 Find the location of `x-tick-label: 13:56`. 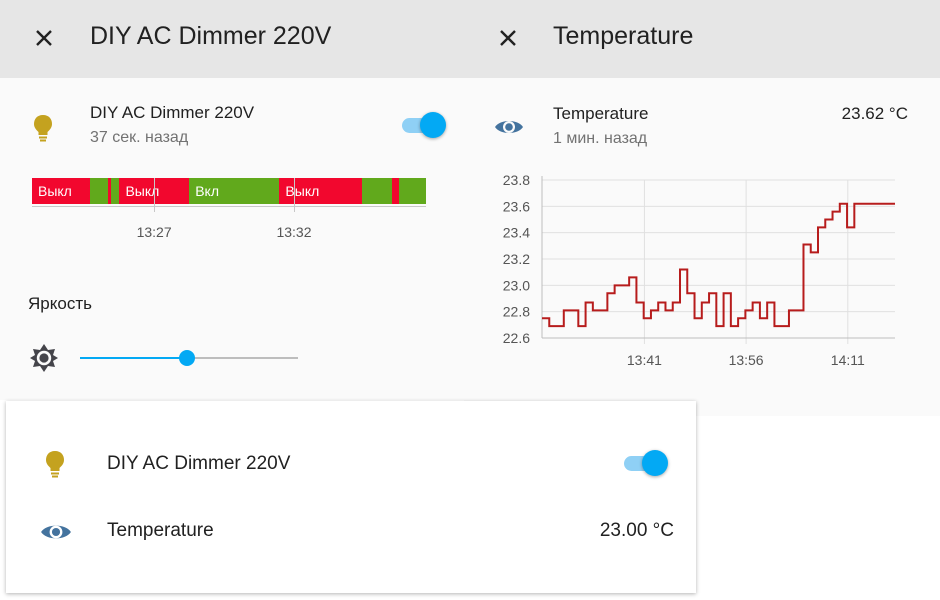

x-tick-label: 13:56 is located at coordinates (746, 360).